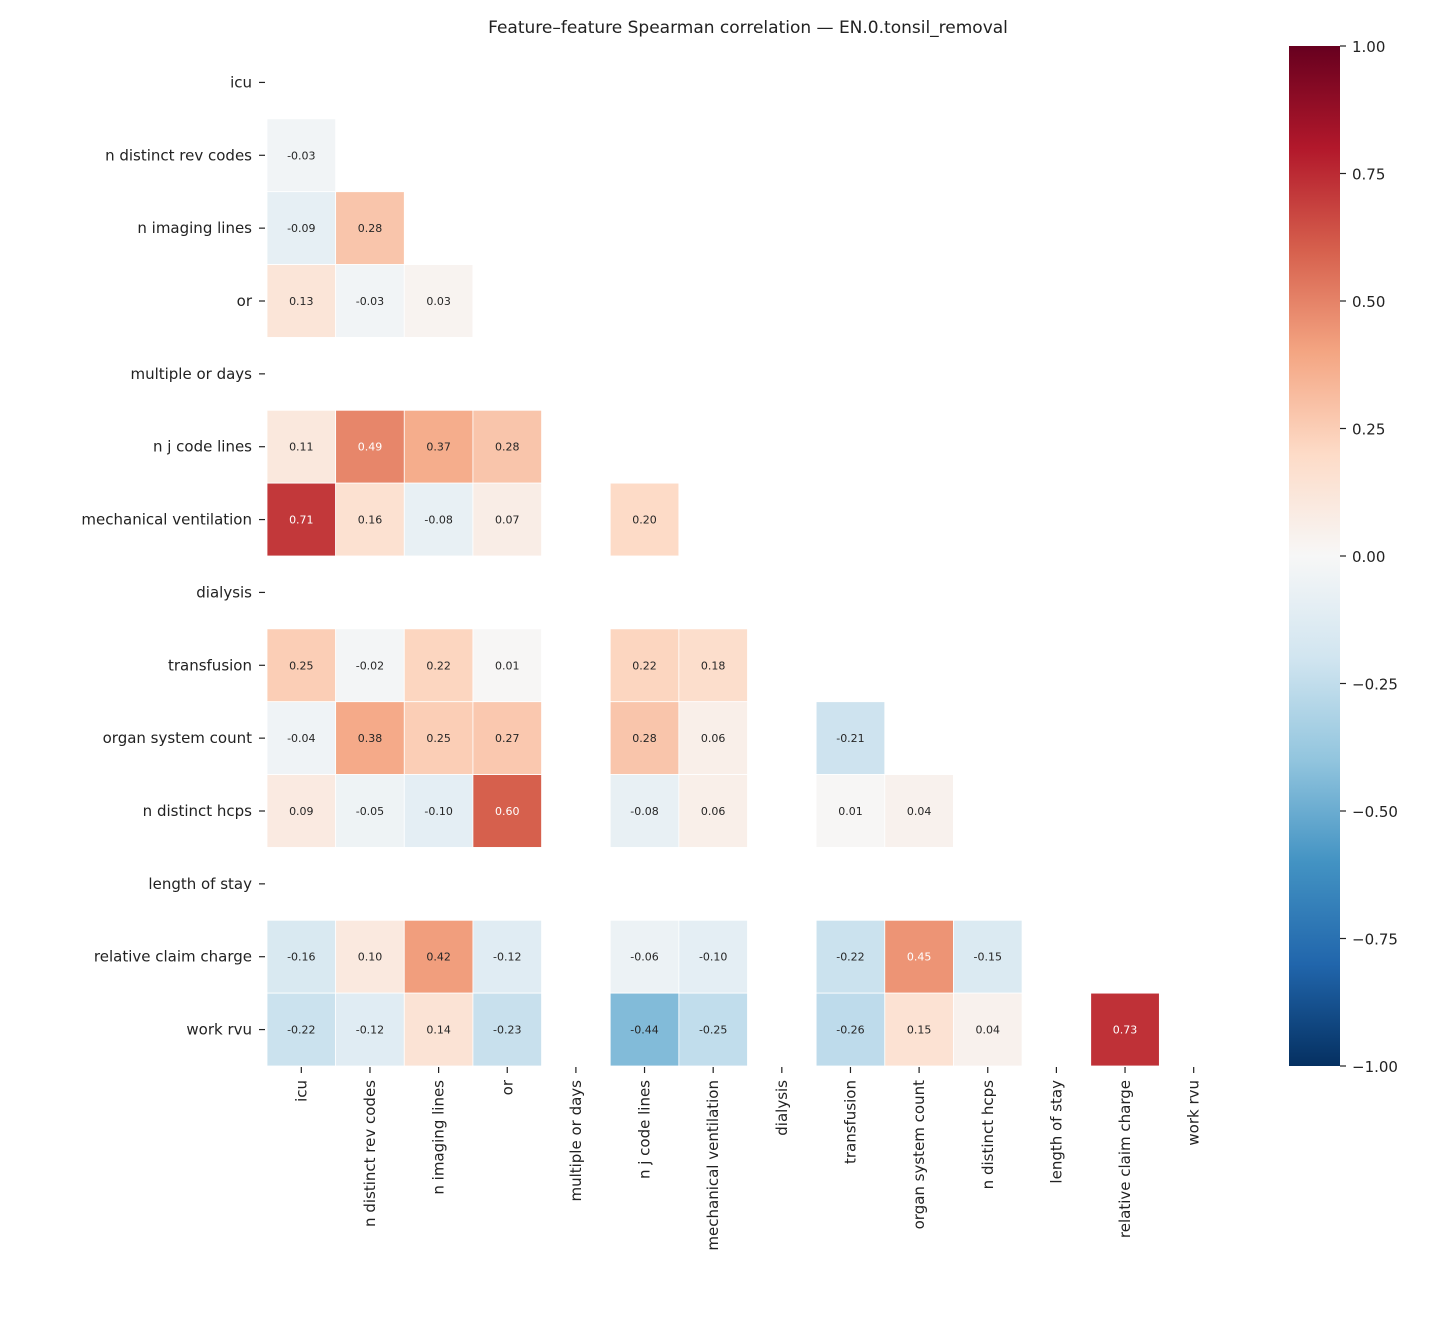 This screenshot has height=1332, width=1433. What do you see at coordinates (644, 1030) in the screenshot?
I see `cell-annotation: -0.44` at bounding box center [644, 1030].